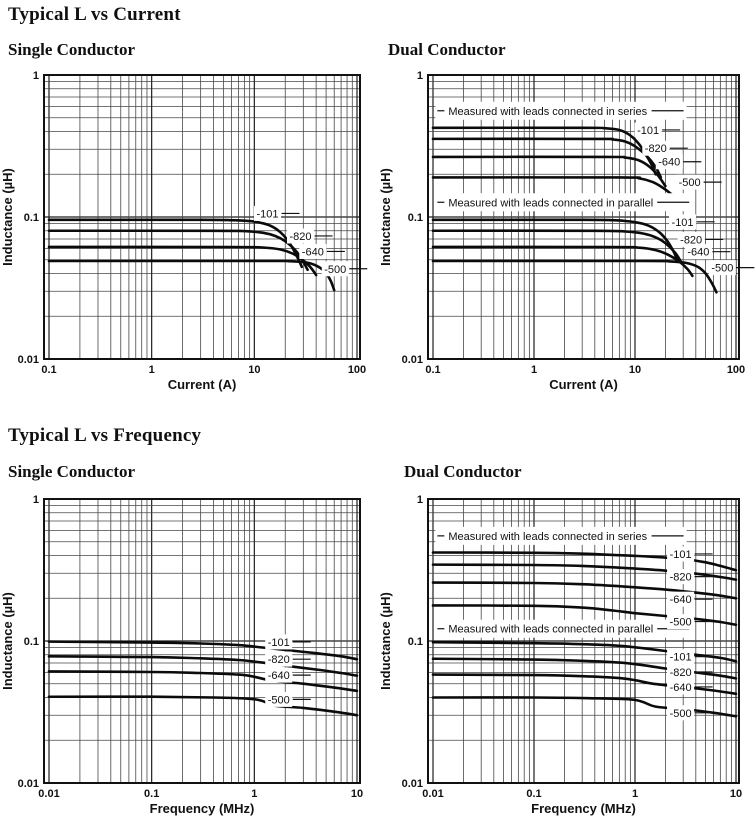 The height and width of the screenshot is (822, 756). Describe the element at coordinates (203, 650) in the screenshot. I see `curve--101` at that location.